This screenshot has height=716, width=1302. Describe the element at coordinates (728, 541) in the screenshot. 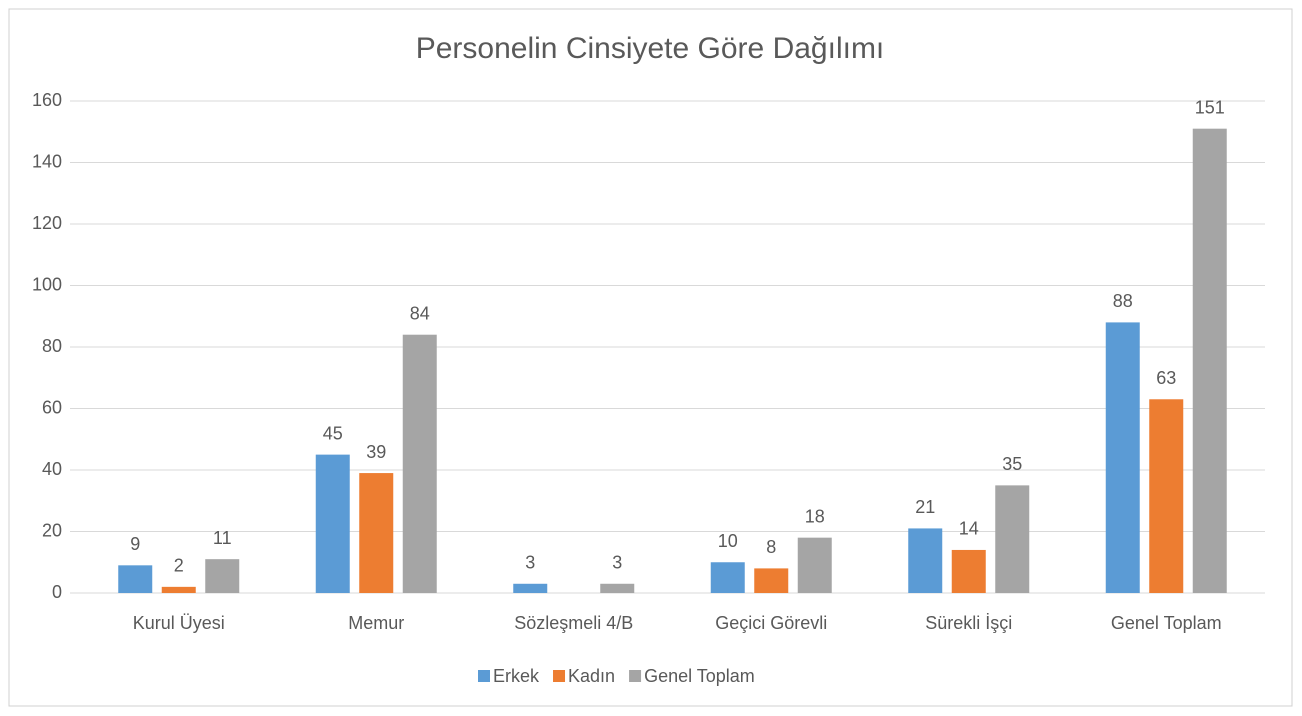

I see `data-label: 10` at that location.